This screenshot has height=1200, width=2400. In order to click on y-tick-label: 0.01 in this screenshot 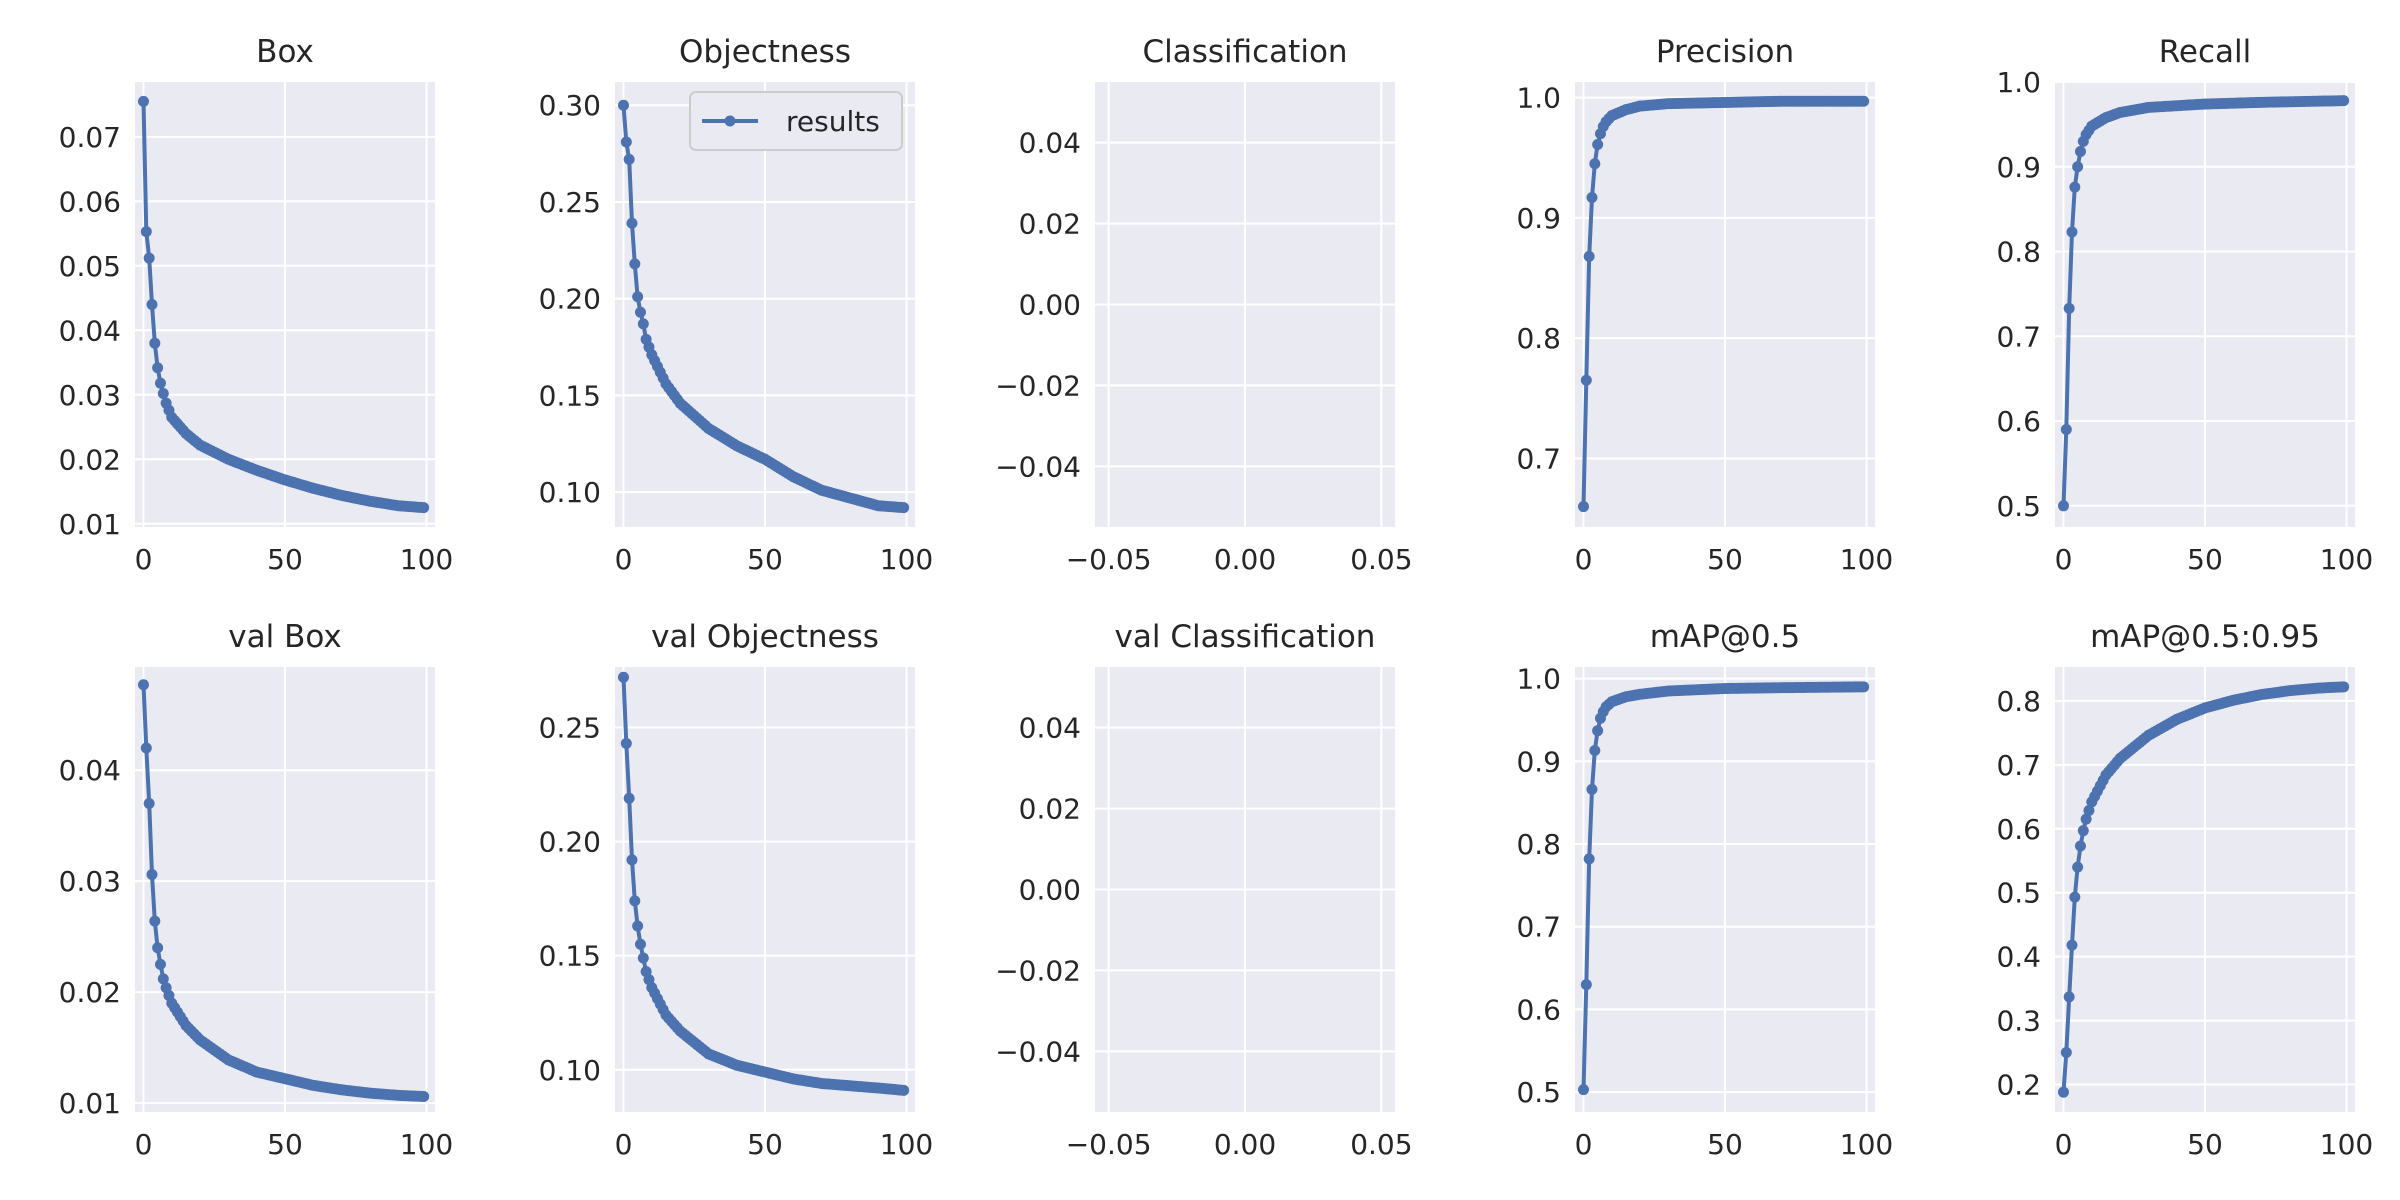, I will do `click(90, 1103)`.